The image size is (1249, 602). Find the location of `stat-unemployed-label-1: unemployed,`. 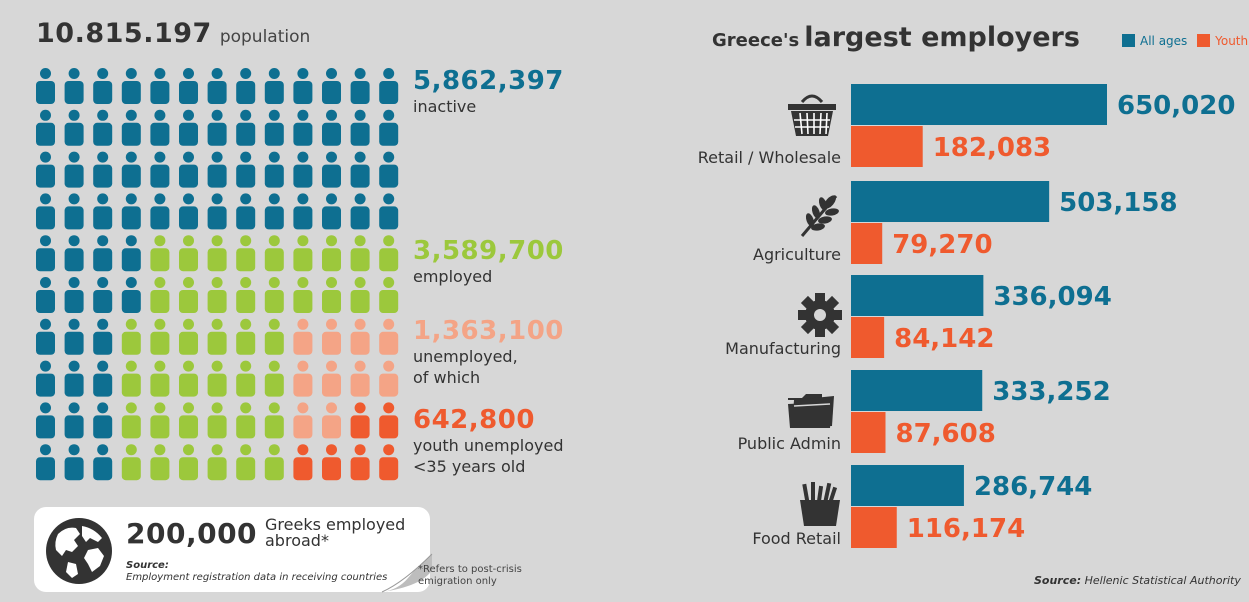

stat-unemployed-label-1: unemployed, is located at coordinates (465, 356).